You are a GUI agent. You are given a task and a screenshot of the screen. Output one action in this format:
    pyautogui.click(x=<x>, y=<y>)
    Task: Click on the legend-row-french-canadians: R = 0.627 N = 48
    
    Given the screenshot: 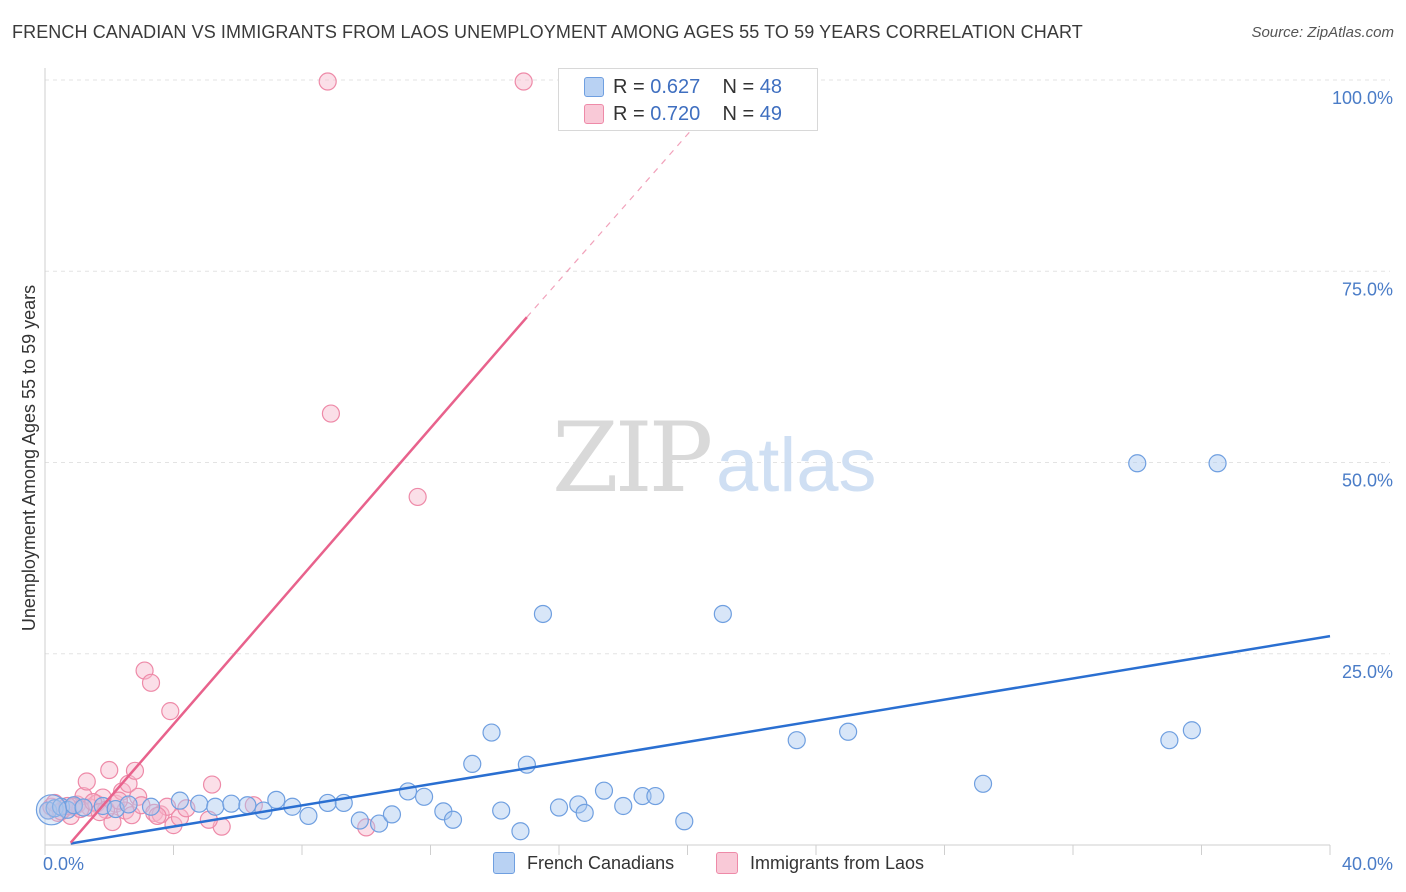 What is the action you would take?
    pyautogui.click(x=683, y=87)
    